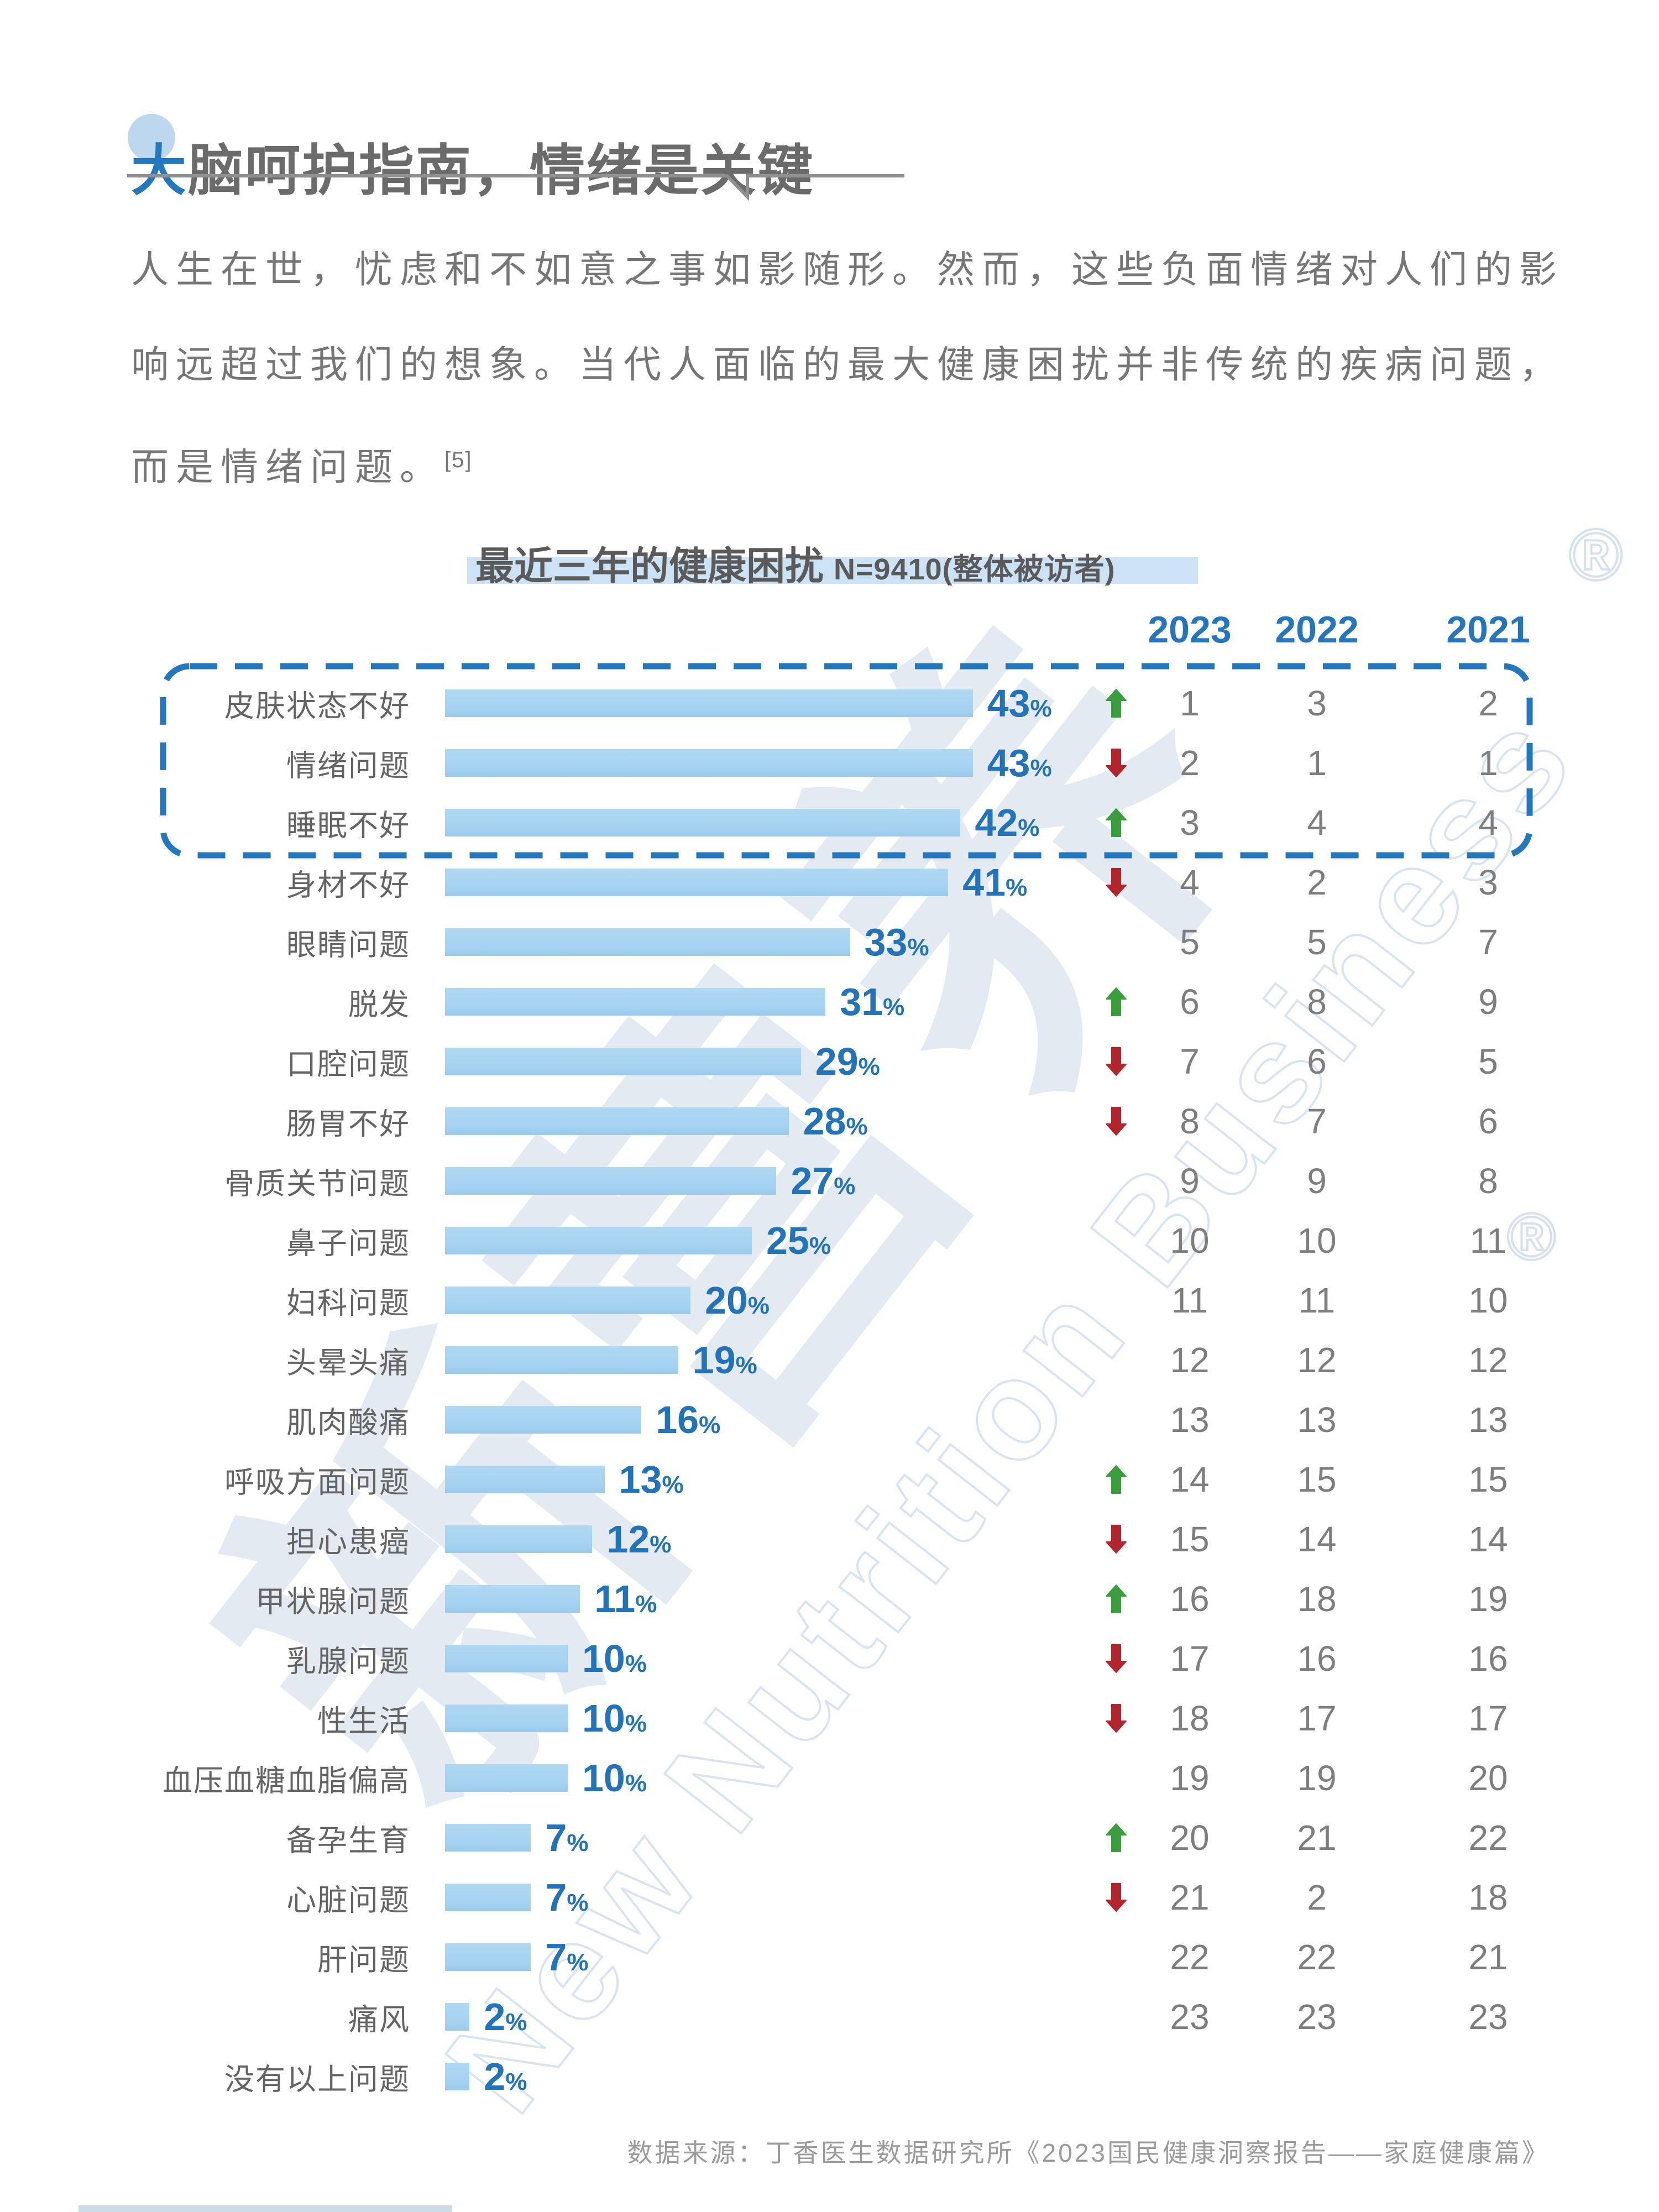 This screenshot has width=1659, height=2212. I want to click on rank-2021: 21, so click(1488, 1957).